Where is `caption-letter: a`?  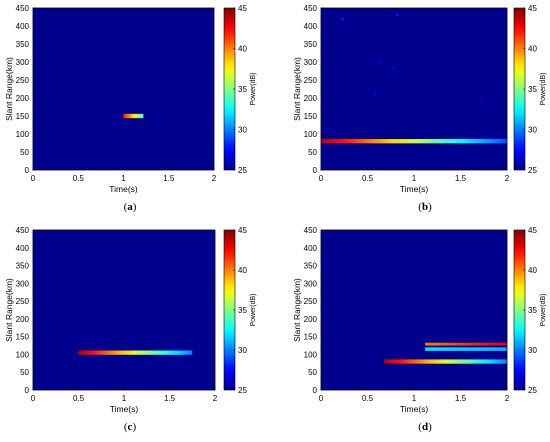
caption-letter: a is located at coordinates (130, 207).